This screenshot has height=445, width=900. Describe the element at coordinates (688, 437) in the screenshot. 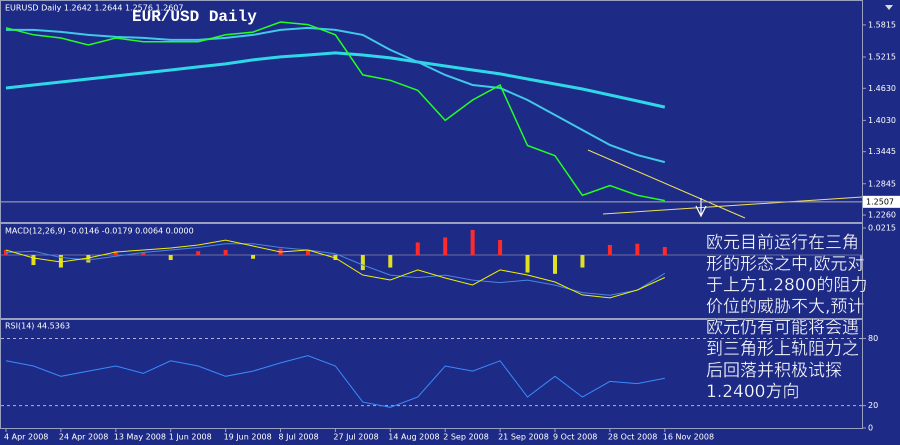

I see `x-tick-label: 16 Nov 2008` at that location.